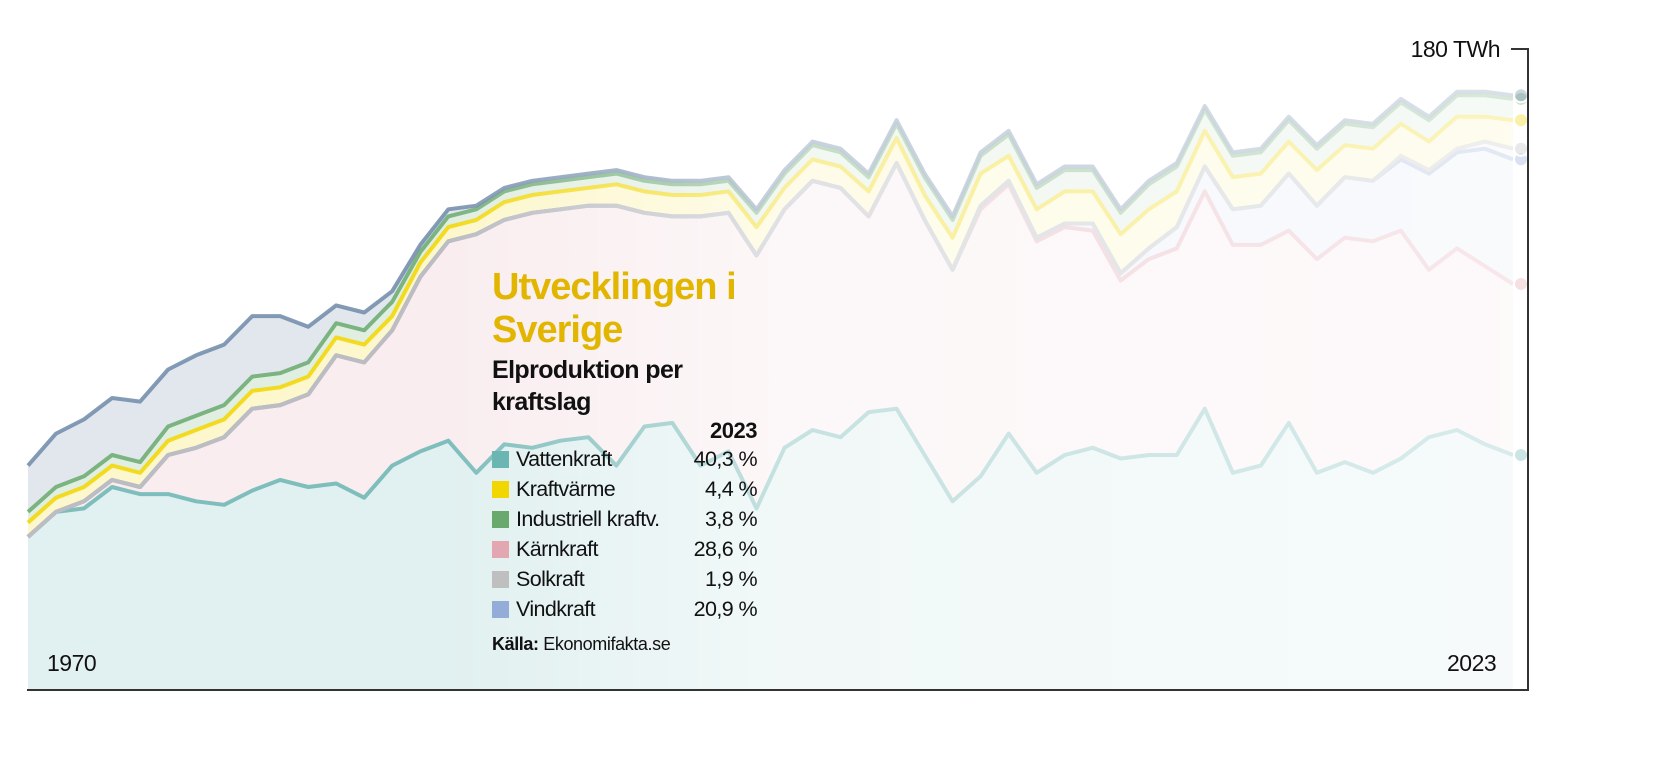  I want to click on legend-value: 3,8 %, so click(731, 518).